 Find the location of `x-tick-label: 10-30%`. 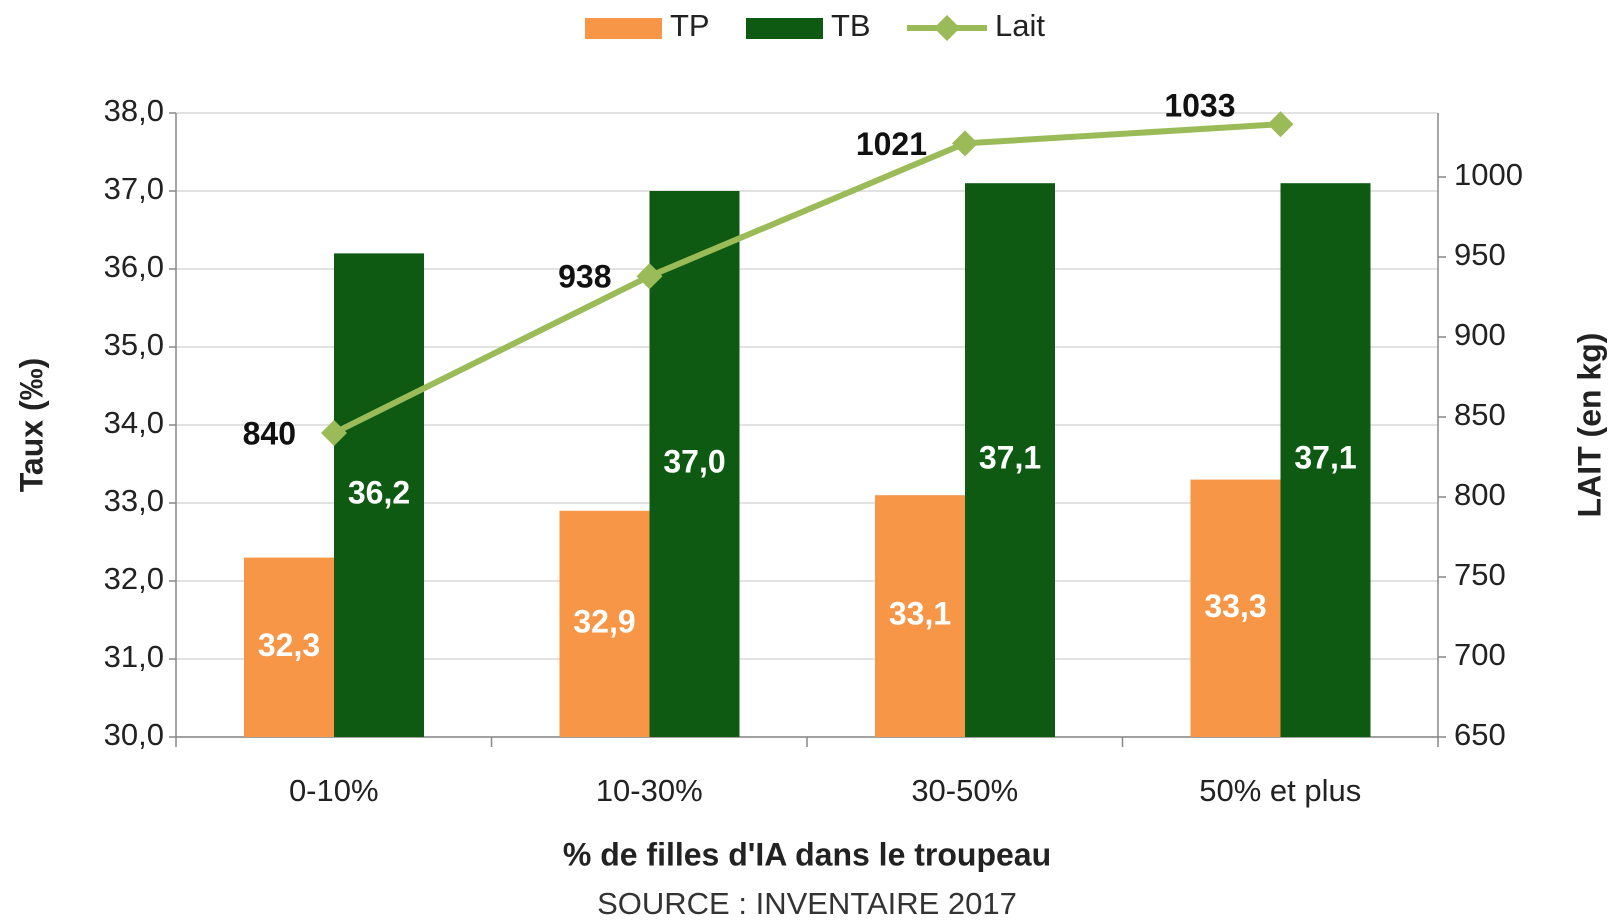

x-tick-label: 10-30% is located at coordinates (649, 790).